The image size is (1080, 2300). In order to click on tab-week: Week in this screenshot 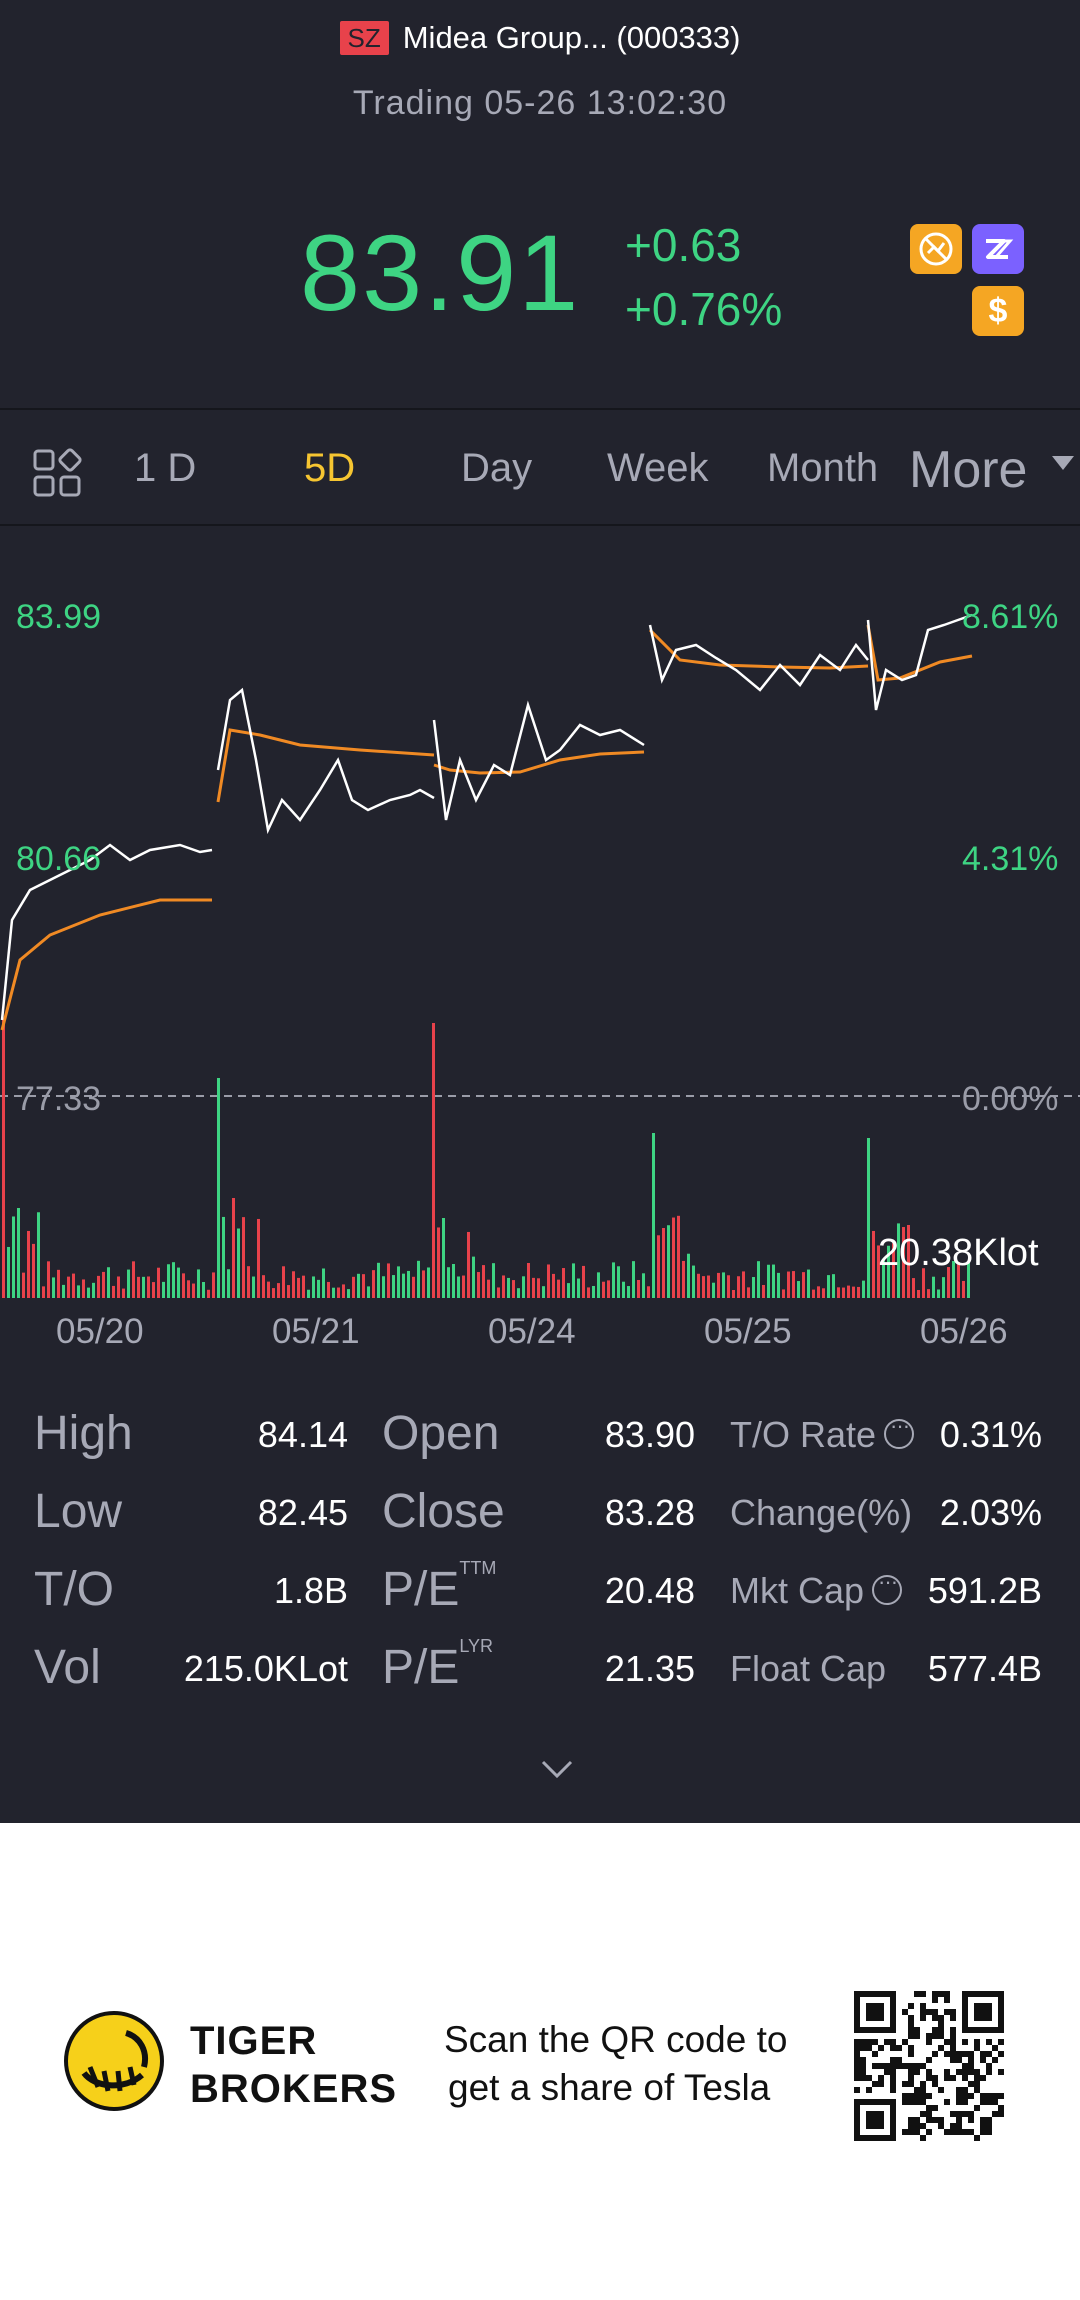, I will do `click(658, 468)`.